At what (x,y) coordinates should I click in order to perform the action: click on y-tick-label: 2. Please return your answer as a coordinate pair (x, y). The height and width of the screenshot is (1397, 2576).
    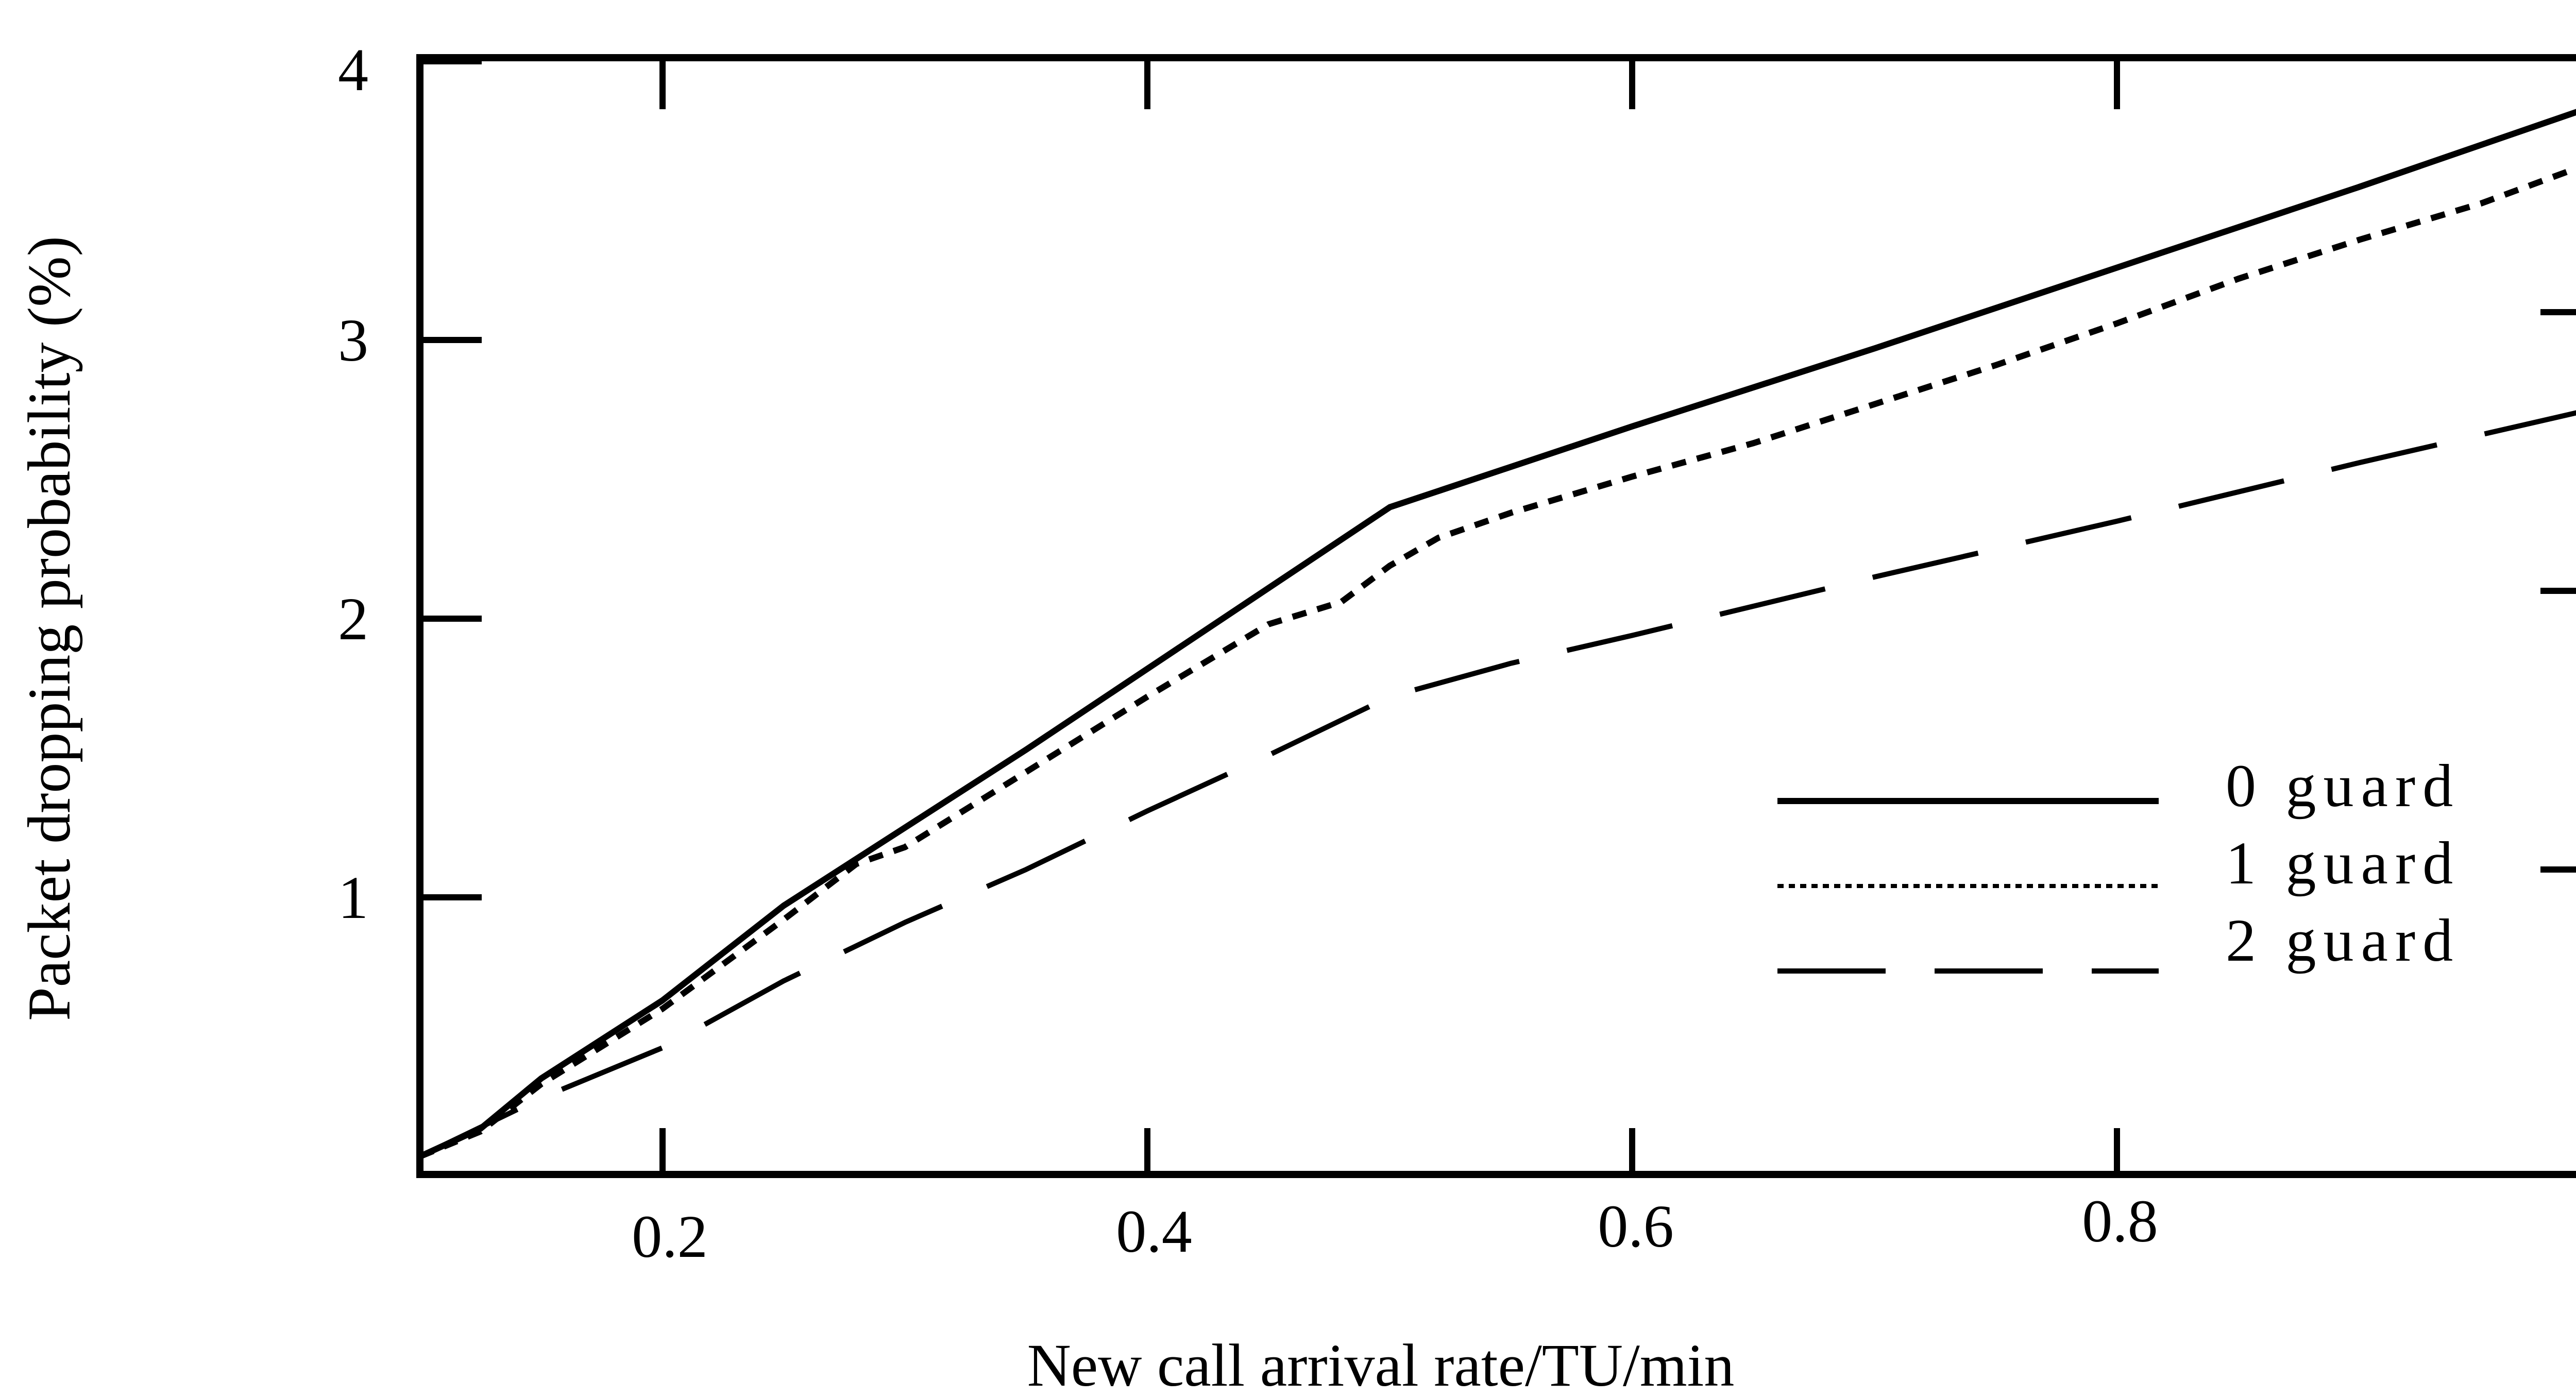
    Looking at the image, I should click on (353, 619).